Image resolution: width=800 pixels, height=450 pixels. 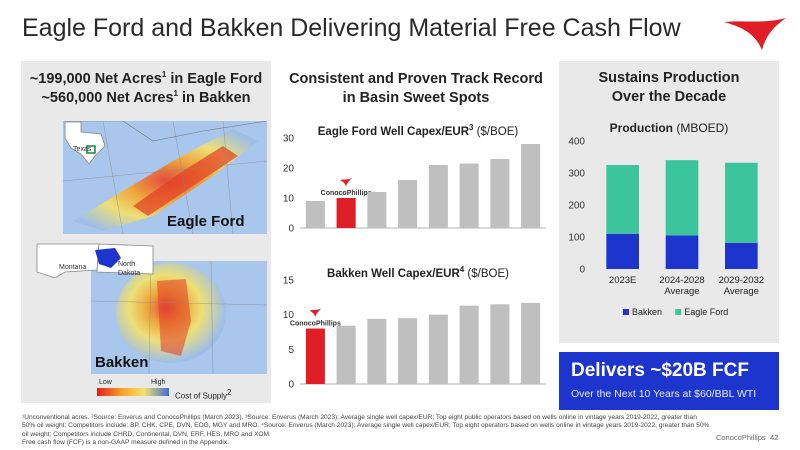 I want to click on production-chart-title: Production (MBOED), so click(x=669, y=128).